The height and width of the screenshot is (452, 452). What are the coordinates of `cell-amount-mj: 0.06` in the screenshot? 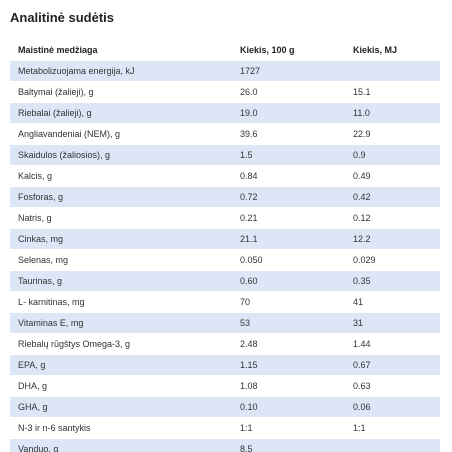 It's located at (362, 407).